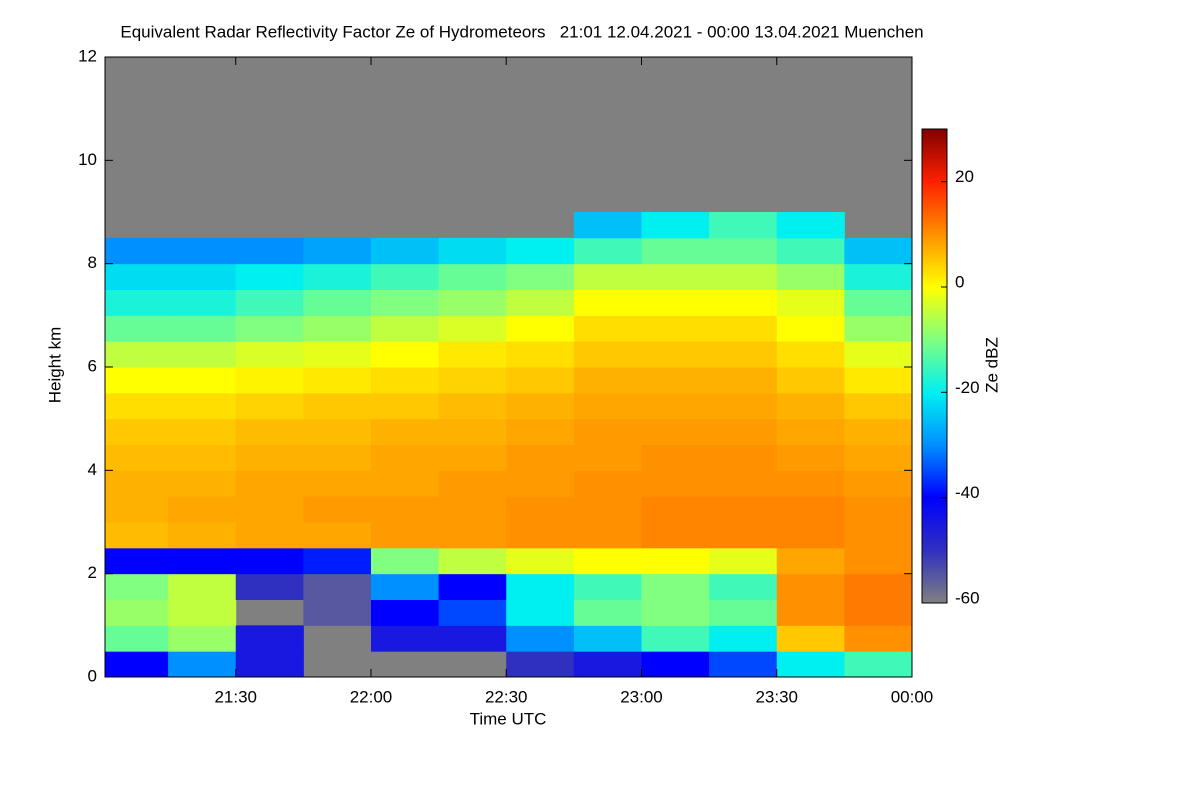 Image resolution: width=1200 pixels, height=800 pixels. What do you see at coordinates (508, 718) in the screenshot?
I see `x-axis-label: Time UTC` at bounding box center [508, 718].